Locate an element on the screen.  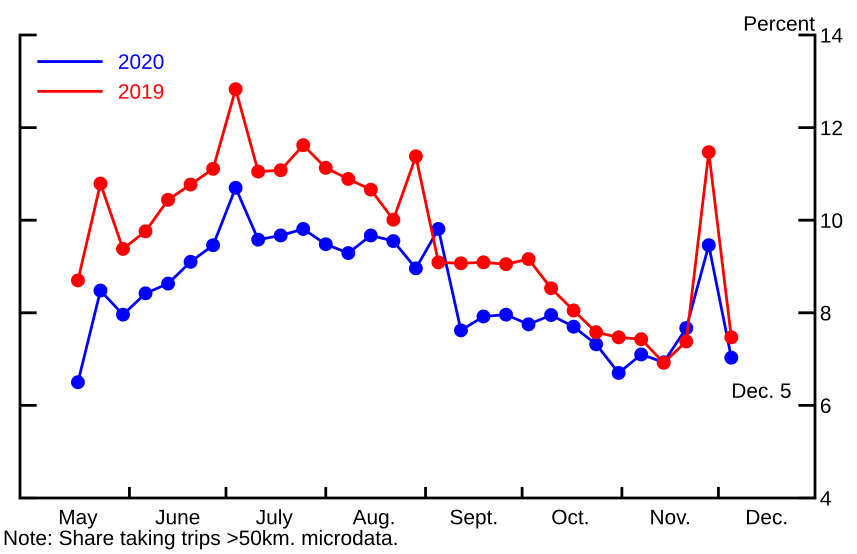
x-tick-label: Oct. is located at coordinates (570, 517).